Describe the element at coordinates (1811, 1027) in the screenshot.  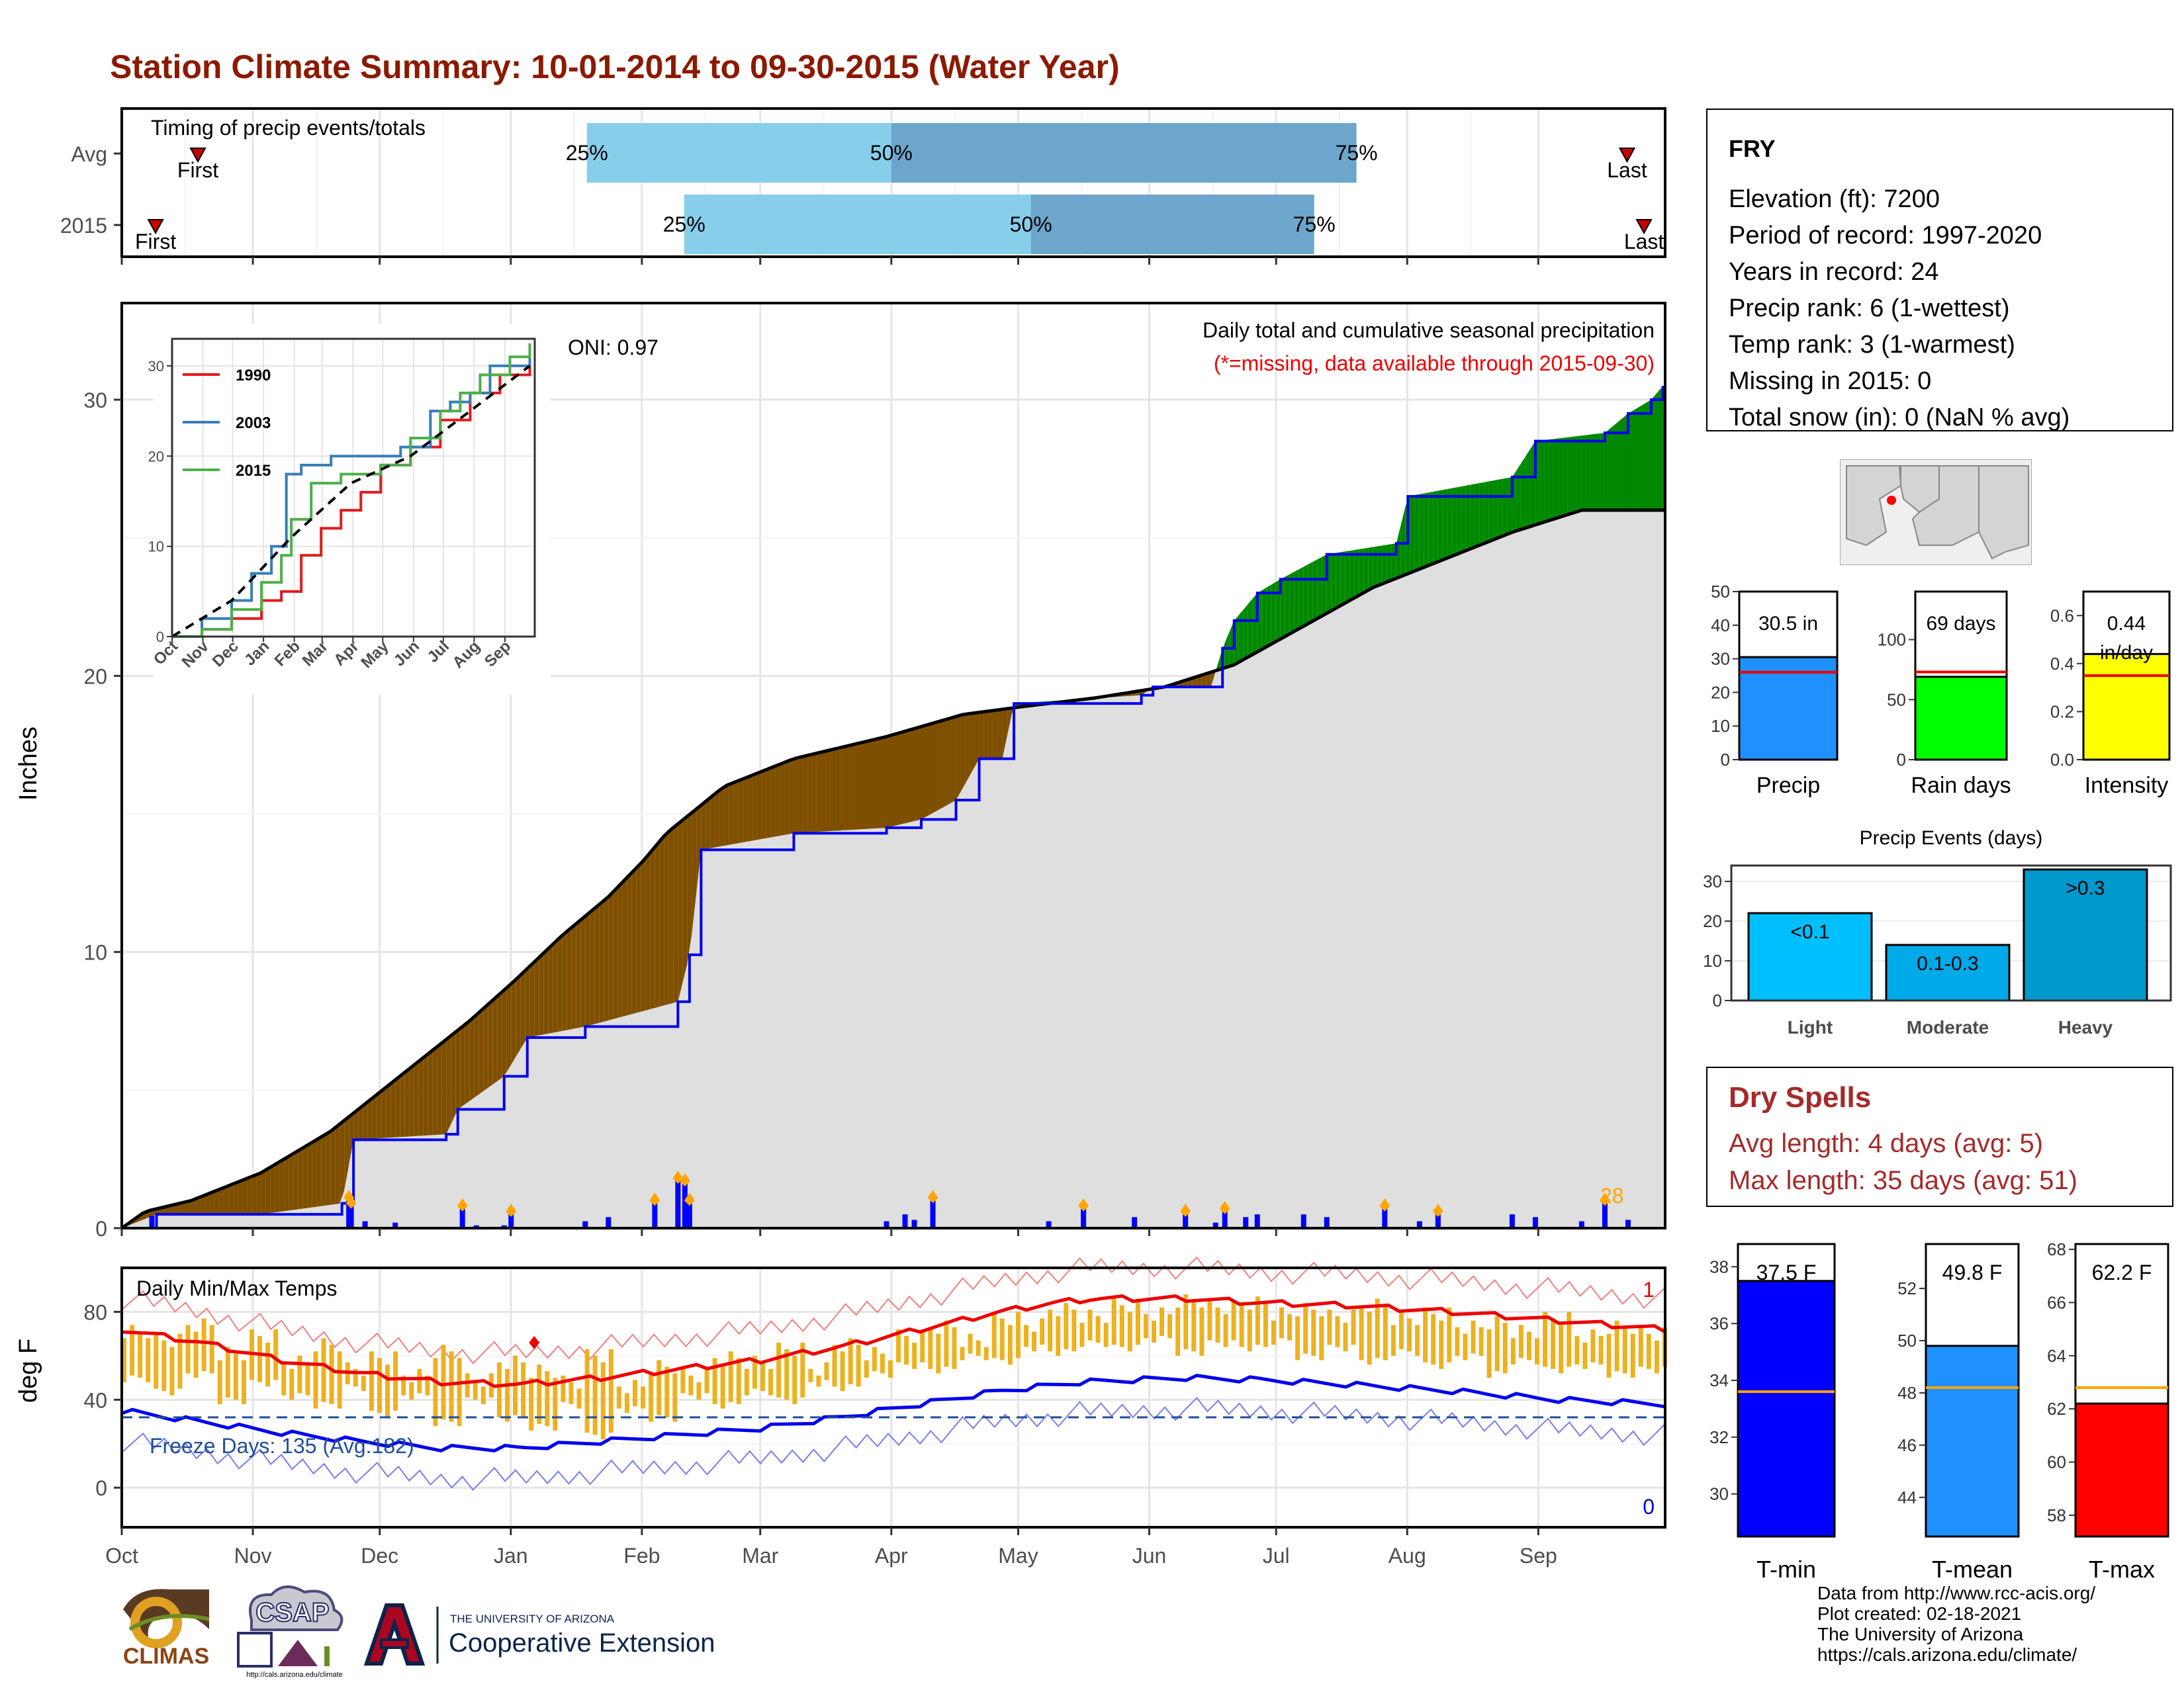
I see `precip-events-x-label: Light` at that location.